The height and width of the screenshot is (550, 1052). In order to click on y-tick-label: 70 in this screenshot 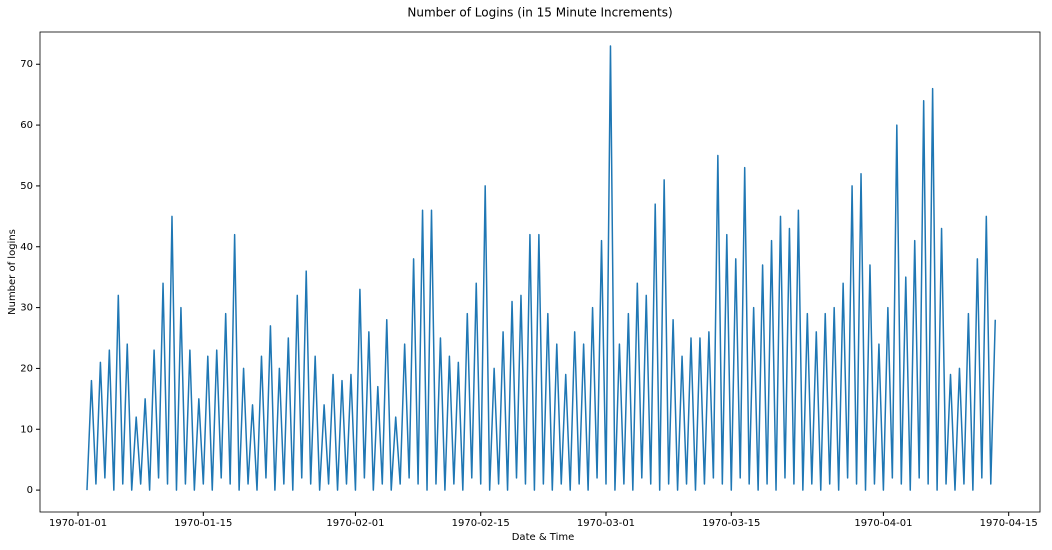, I will do `click(26, 64)`.